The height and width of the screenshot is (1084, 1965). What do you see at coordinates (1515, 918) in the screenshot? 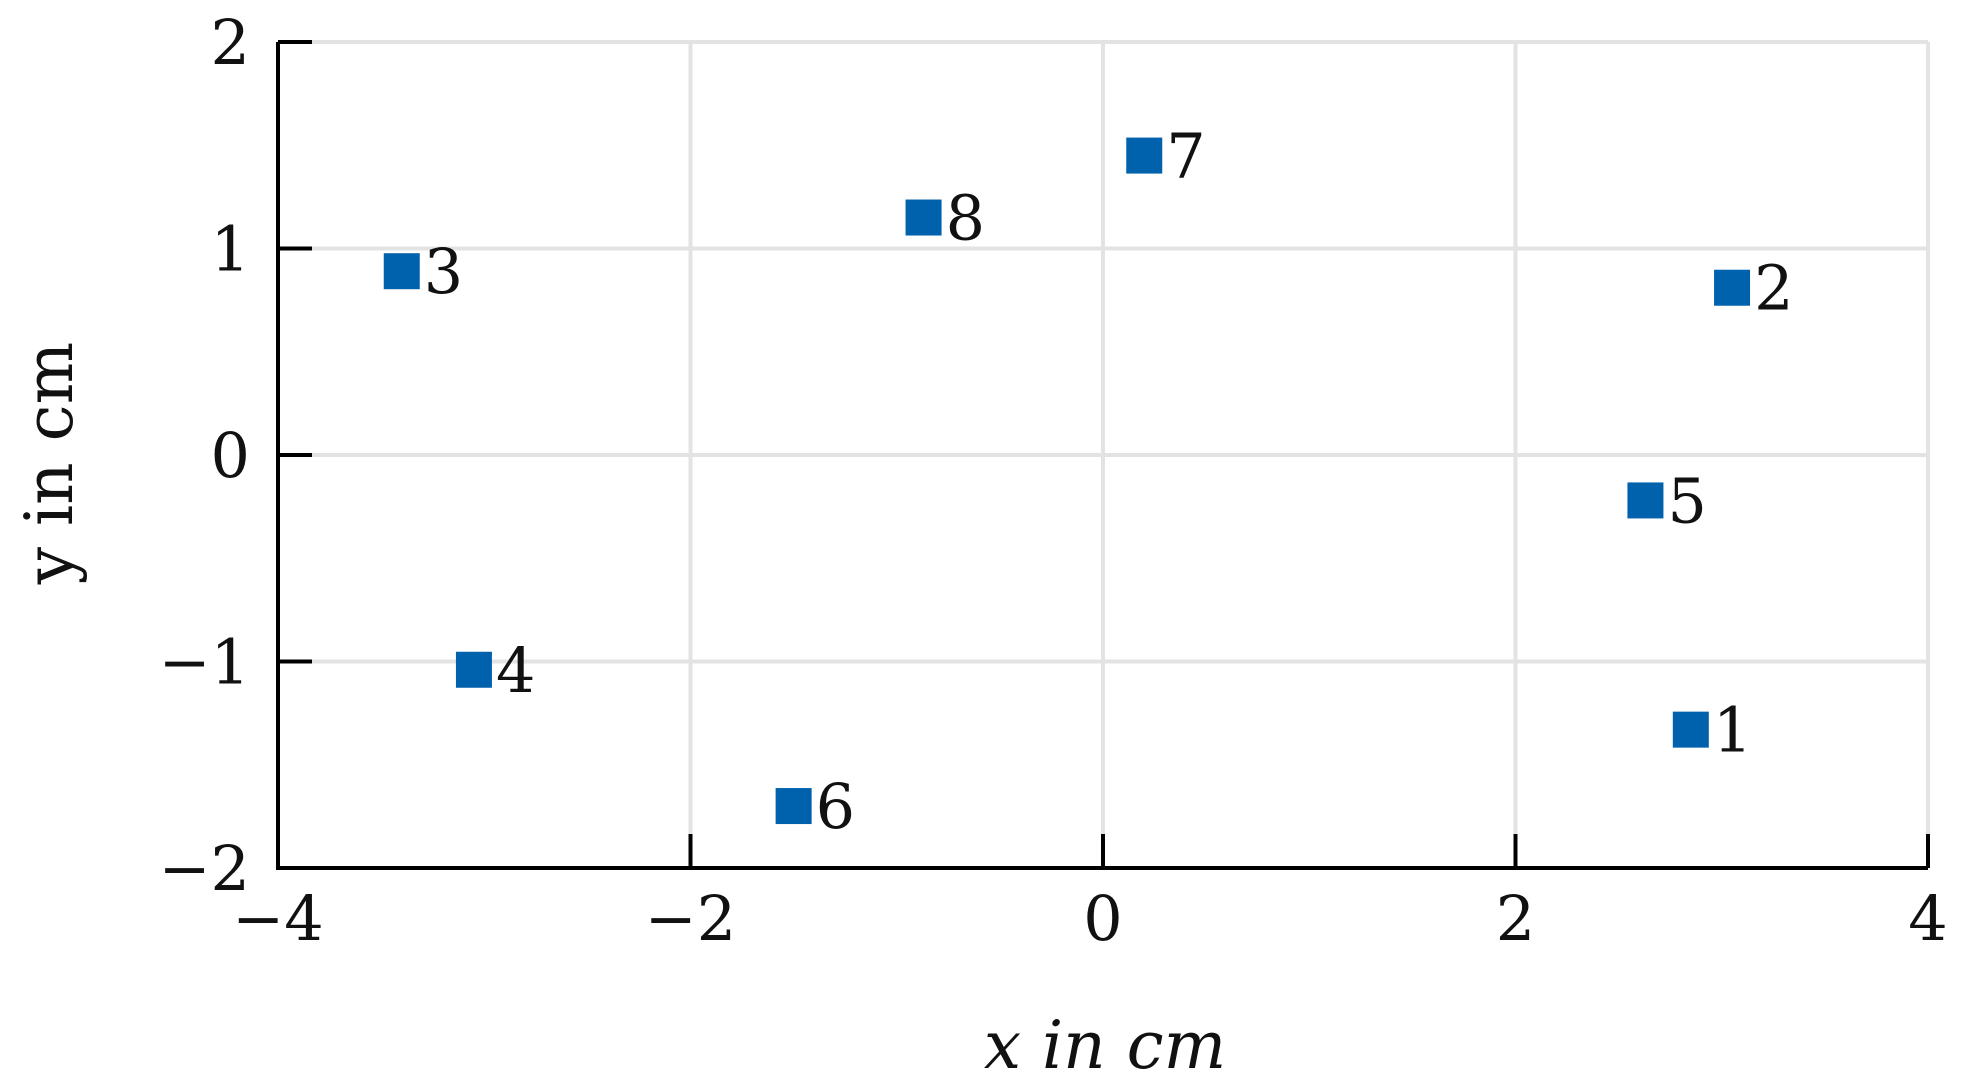
I see `x-tick-label: 2` at bounding box center [1515, 918].